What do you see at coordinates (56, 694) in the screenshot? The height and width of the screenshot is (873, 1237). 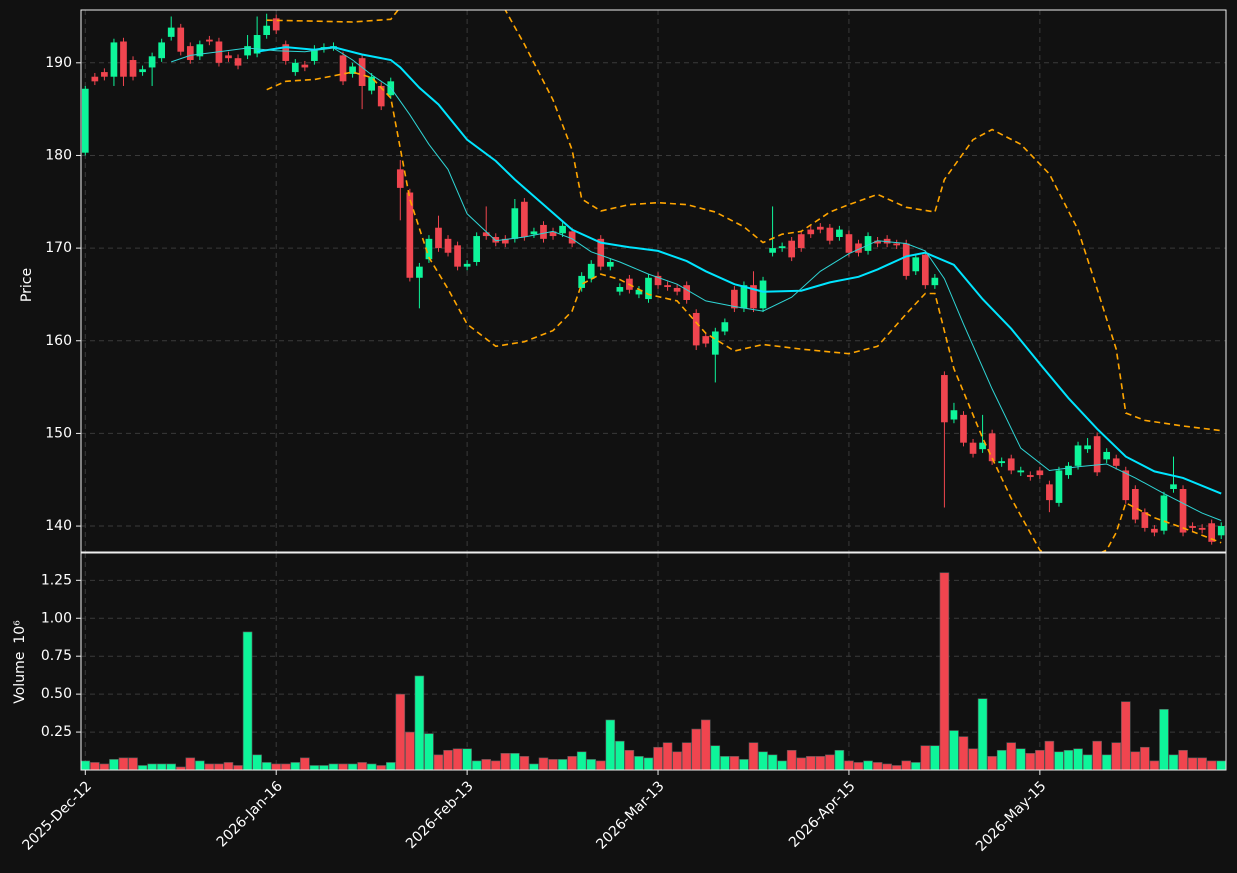 I see `y-tick-label: 0.50` at bounding box center [56, 694].